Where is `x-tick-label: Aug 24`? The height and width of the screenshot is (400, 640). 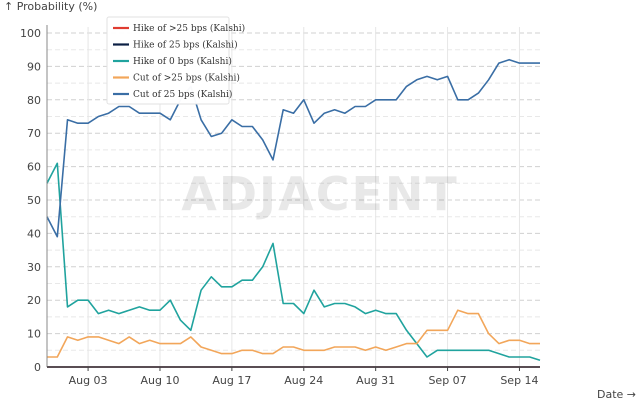 x-tick-label: Aug 24 is located at coordinates (303, 380).